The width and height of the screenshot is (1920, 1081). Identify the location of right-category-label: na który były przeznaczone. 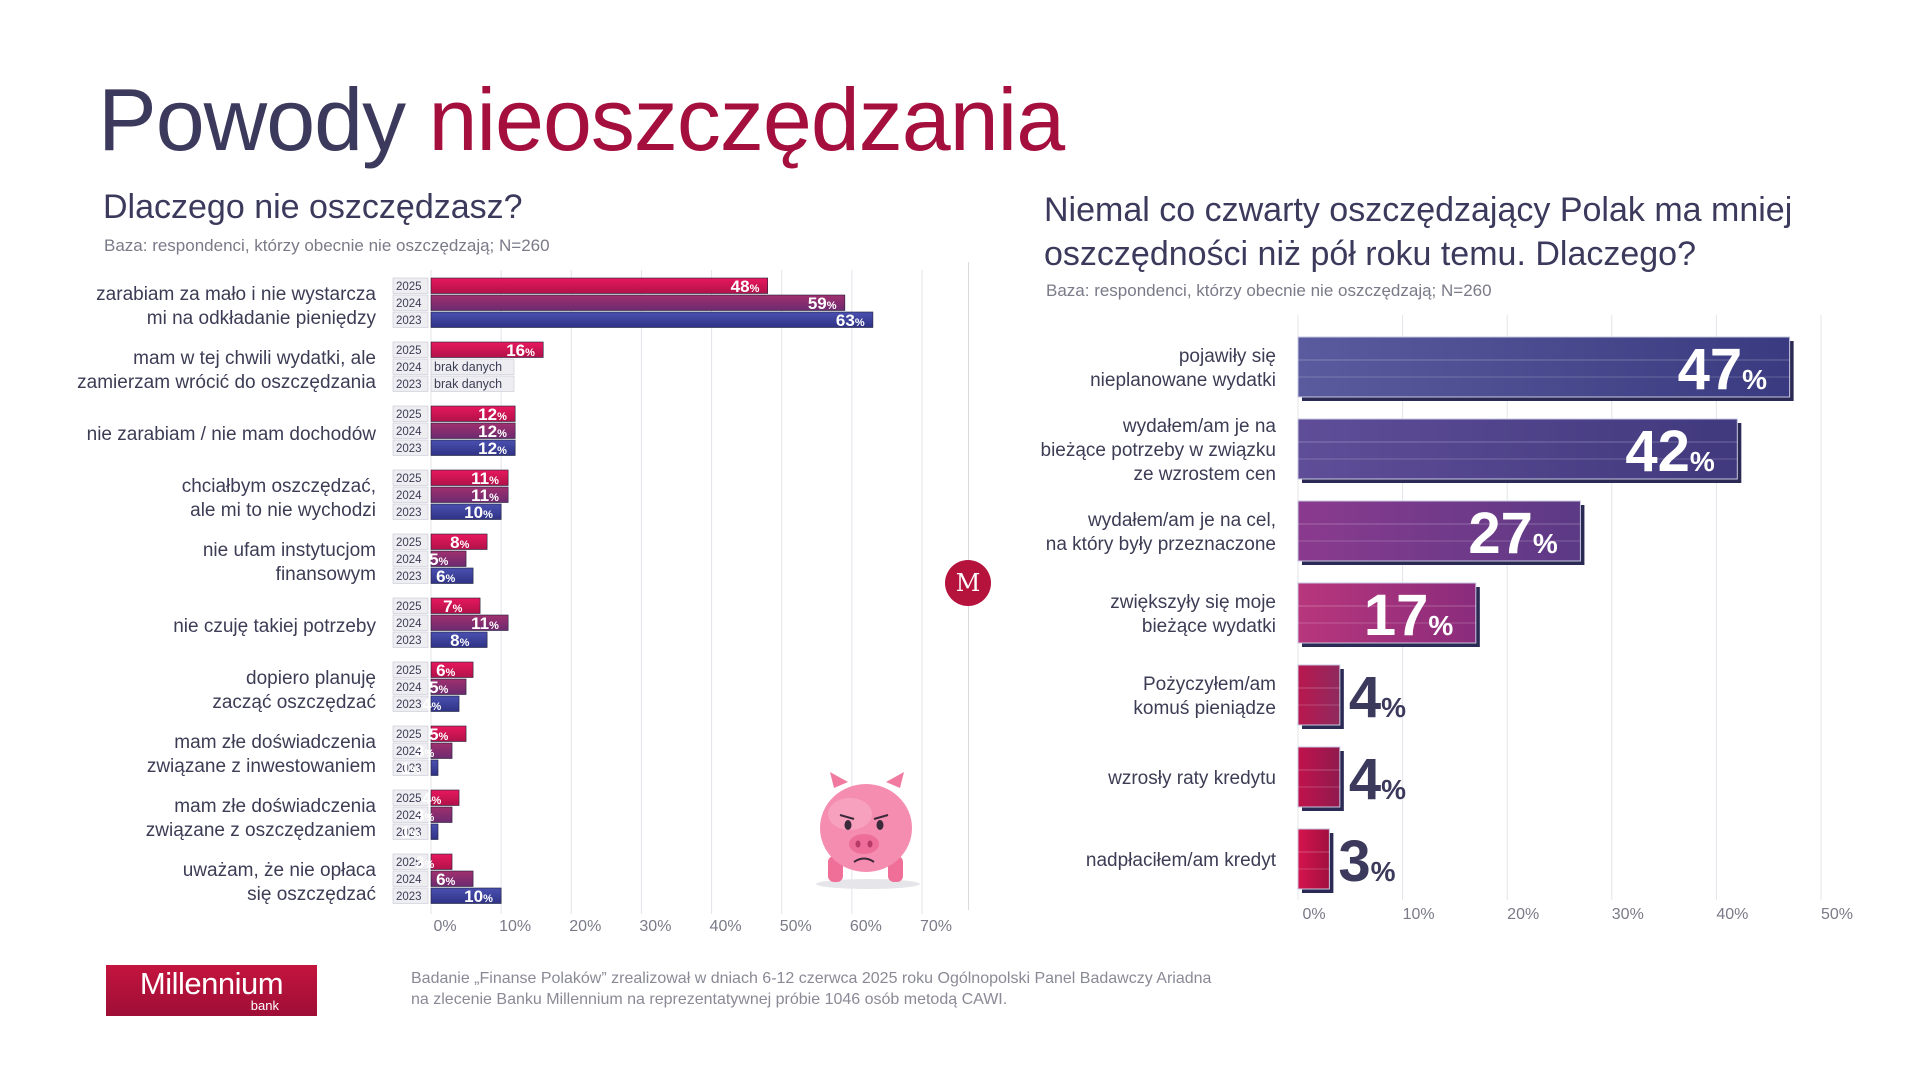
(1161, 544).